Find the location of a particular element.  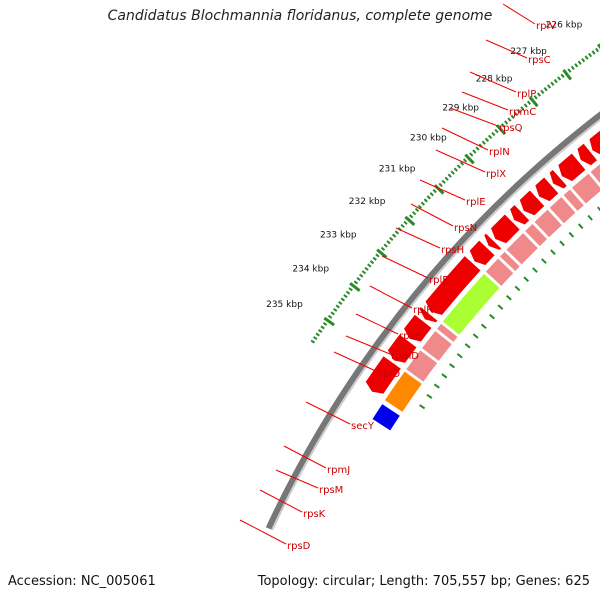

gene-arrow-rplE is located at coordinates (572, 167).